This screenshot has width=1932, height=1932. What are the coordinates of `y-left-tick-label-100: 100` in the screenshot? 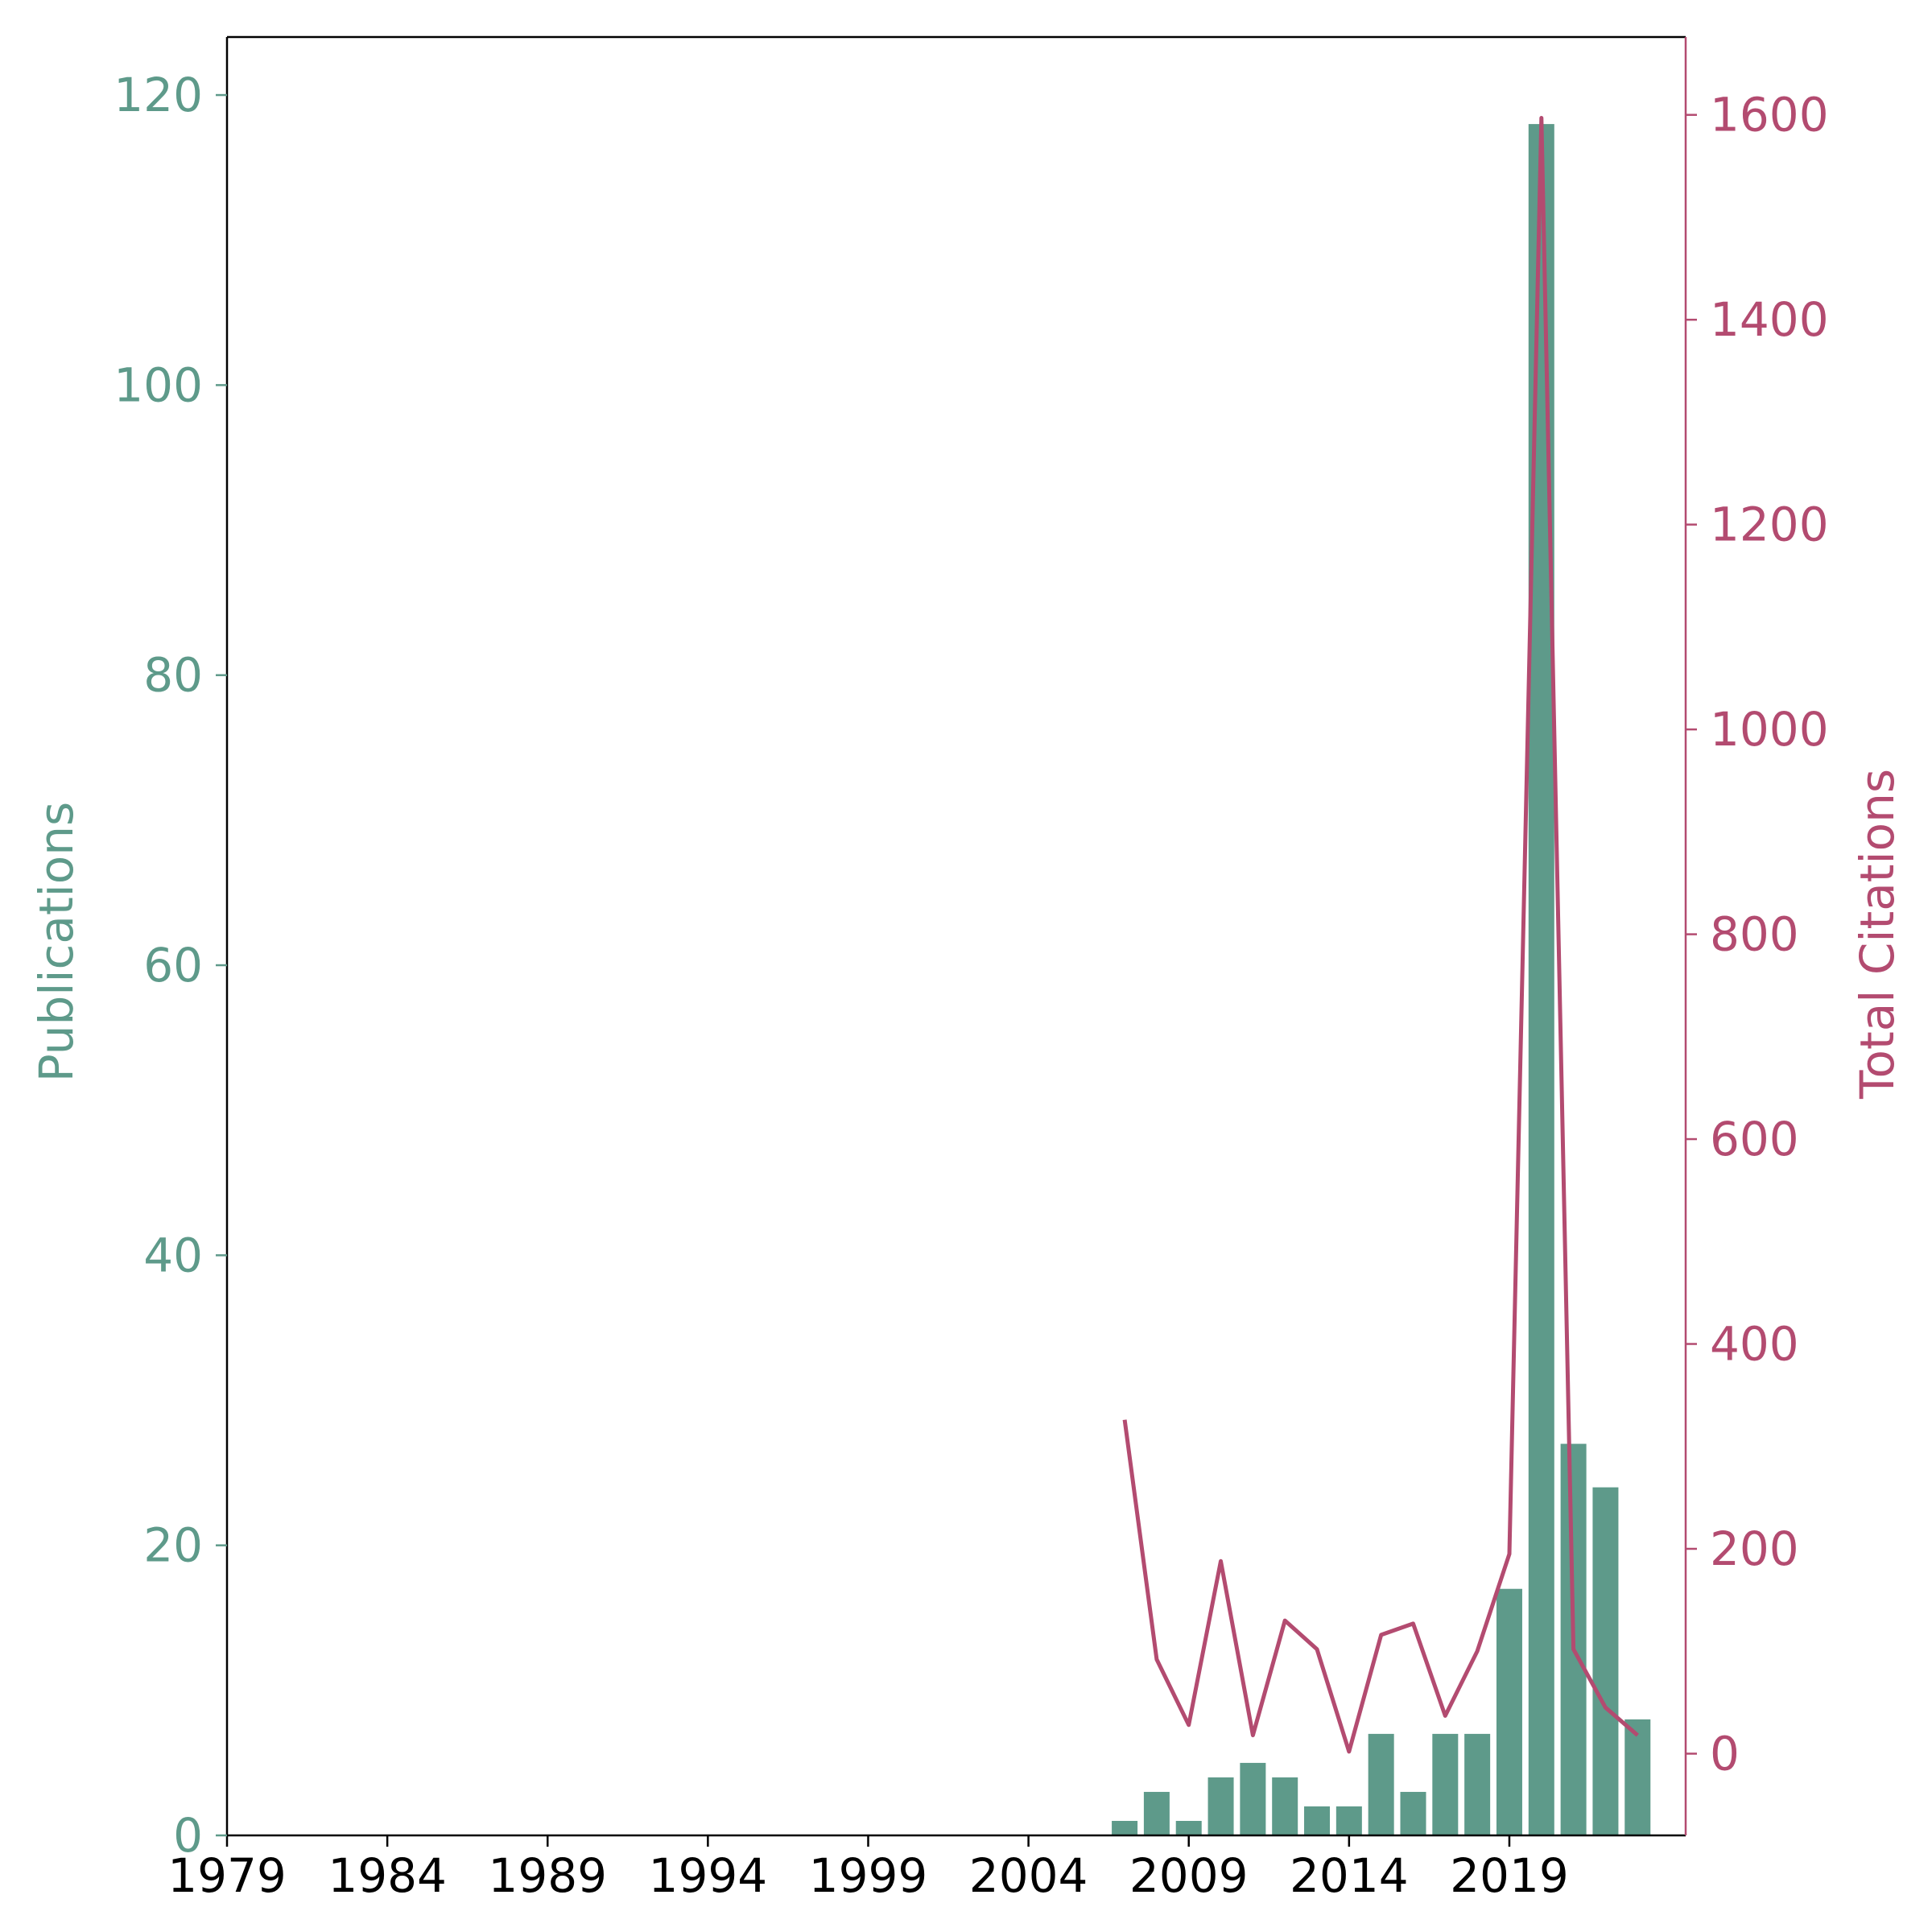 It's located at (158, 384).